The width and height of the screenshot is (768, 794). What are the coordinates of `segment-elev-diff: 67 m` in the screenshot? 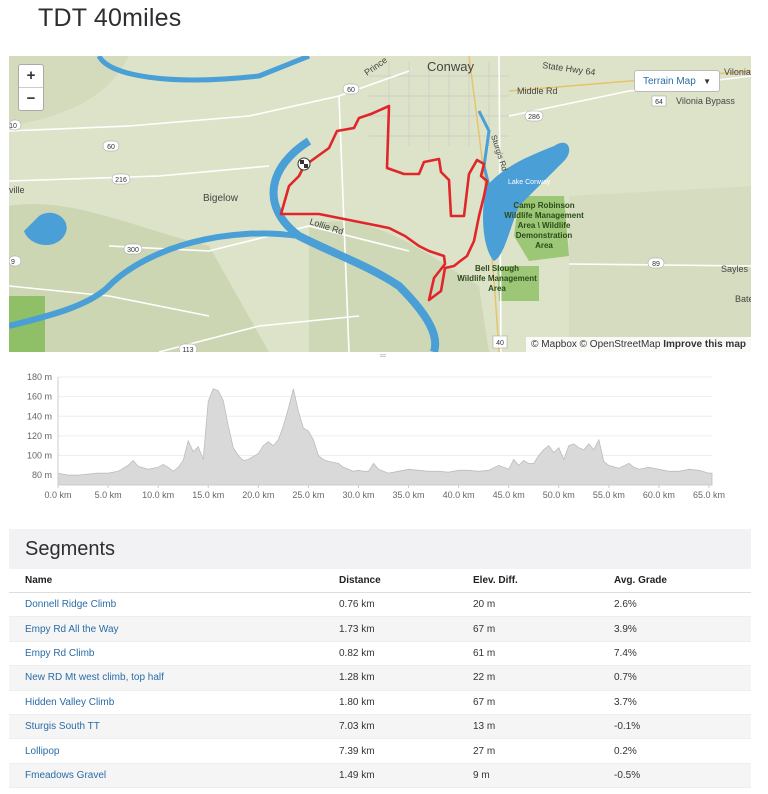 It's located at (543, 702).